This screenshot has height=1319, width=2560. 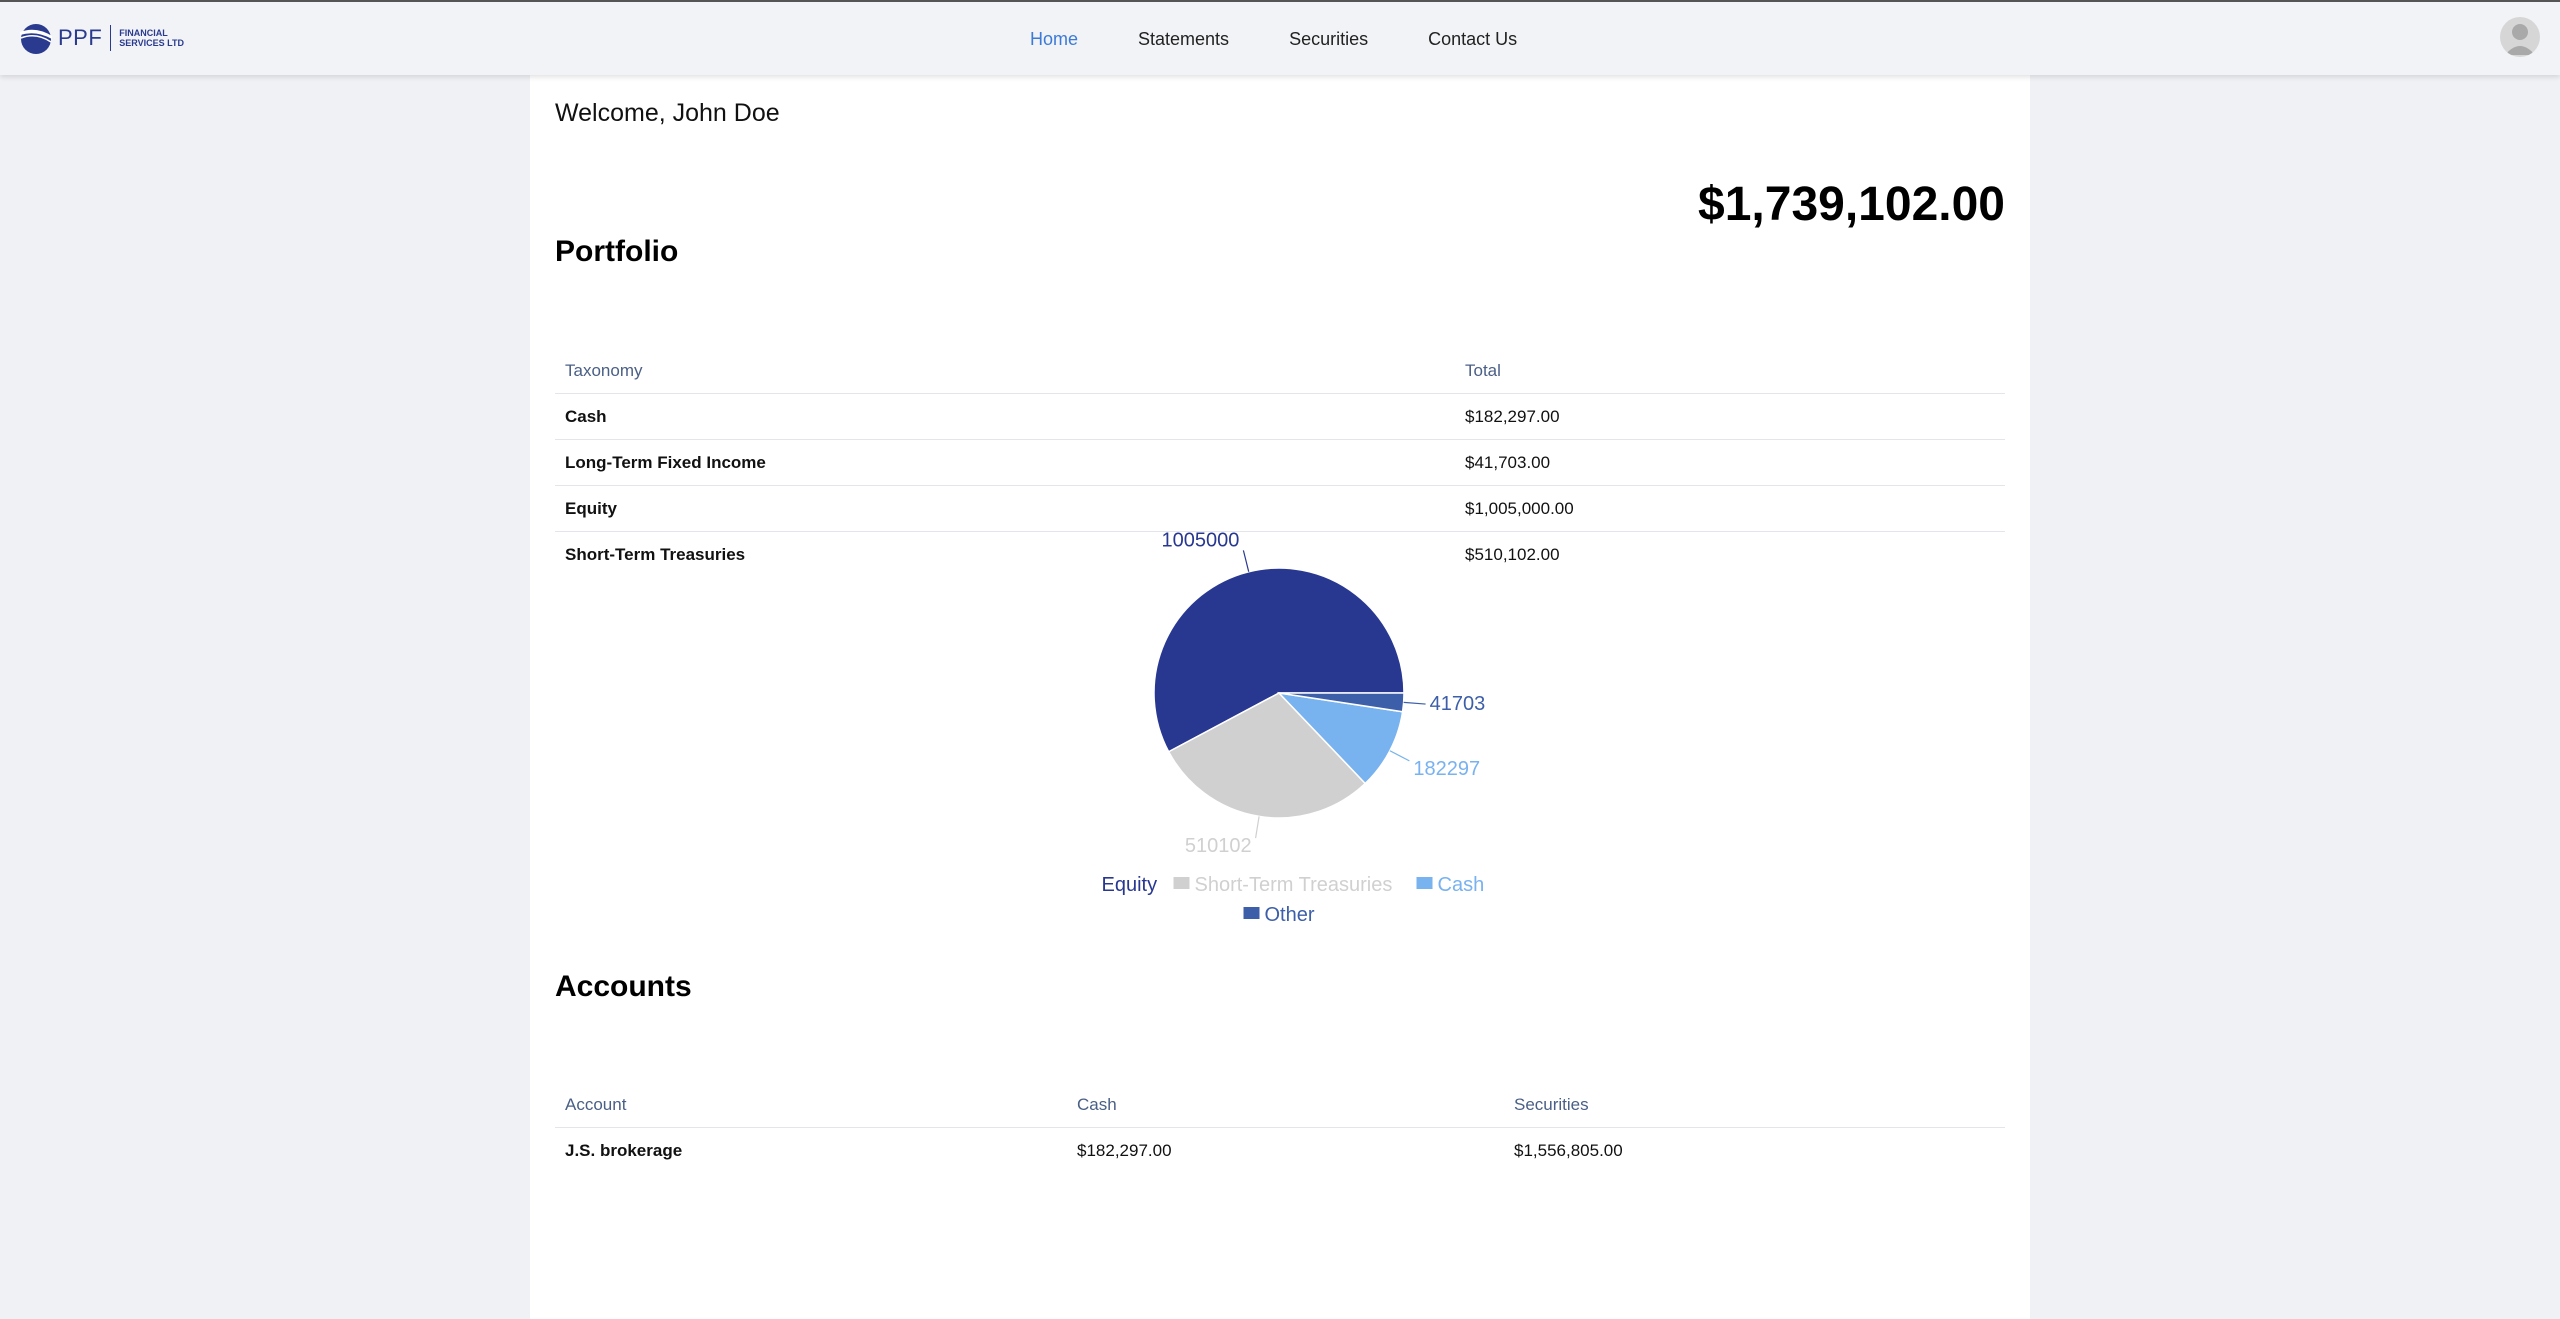 I want to click on company-logo: PPF FINANCIAL SERVICES LTD, so click(x=101, y=38).